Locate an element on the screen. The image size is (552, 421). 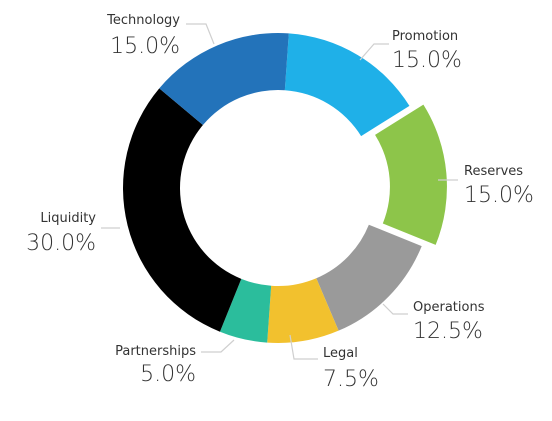
slice-reserves is located at coordinates (411, 174).